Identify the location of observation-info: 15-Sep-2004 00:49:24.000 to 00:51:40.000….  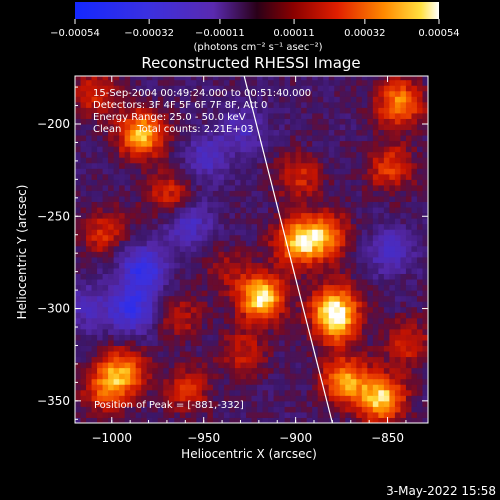
(202, 111).